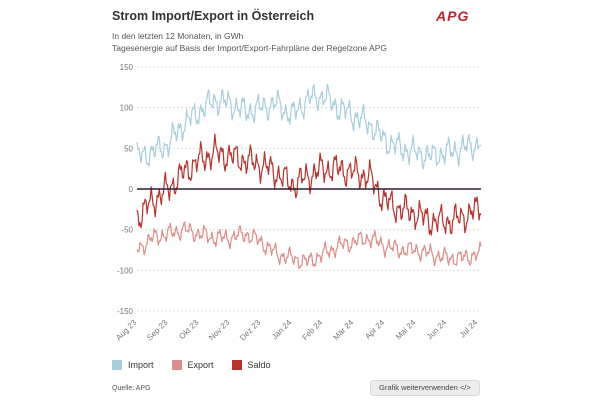  What do you see at coordinates (125, 270) in the screenshot?
I see `y-tick-label: -100` at bounding box center [125, 270].